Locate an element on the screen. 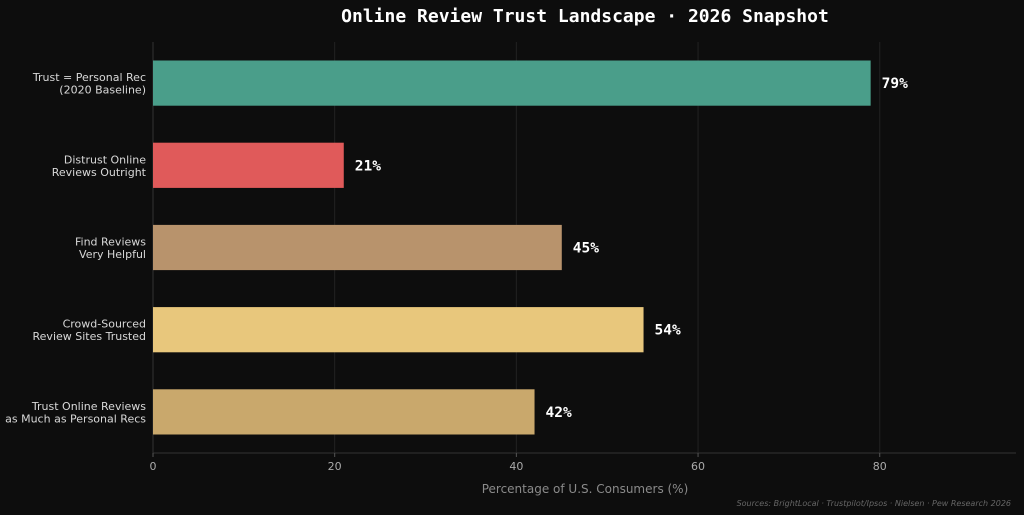 Image resolution: width=1024 pixels, height=515 pixels. x-axis-label: Percentage of U.S. Consumers (%) is located at coordinates (585, 489).